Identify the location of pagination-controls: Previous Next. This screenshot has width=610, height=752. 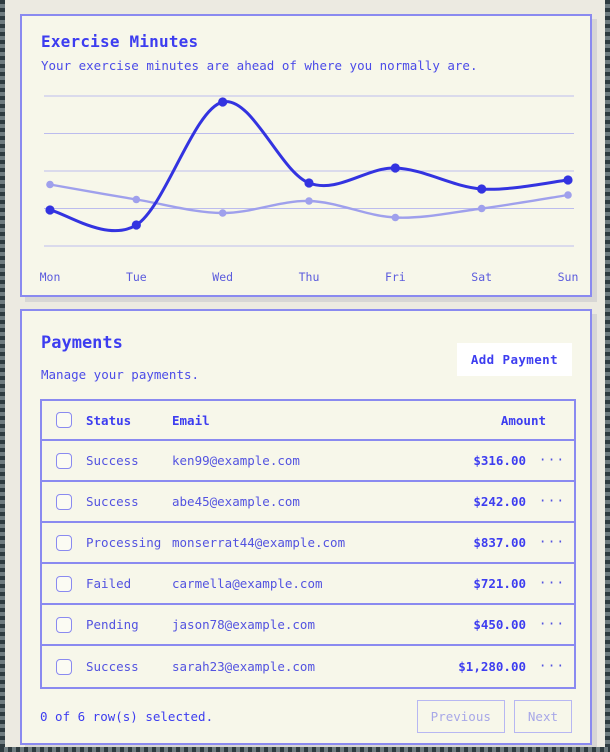
(494, 716).